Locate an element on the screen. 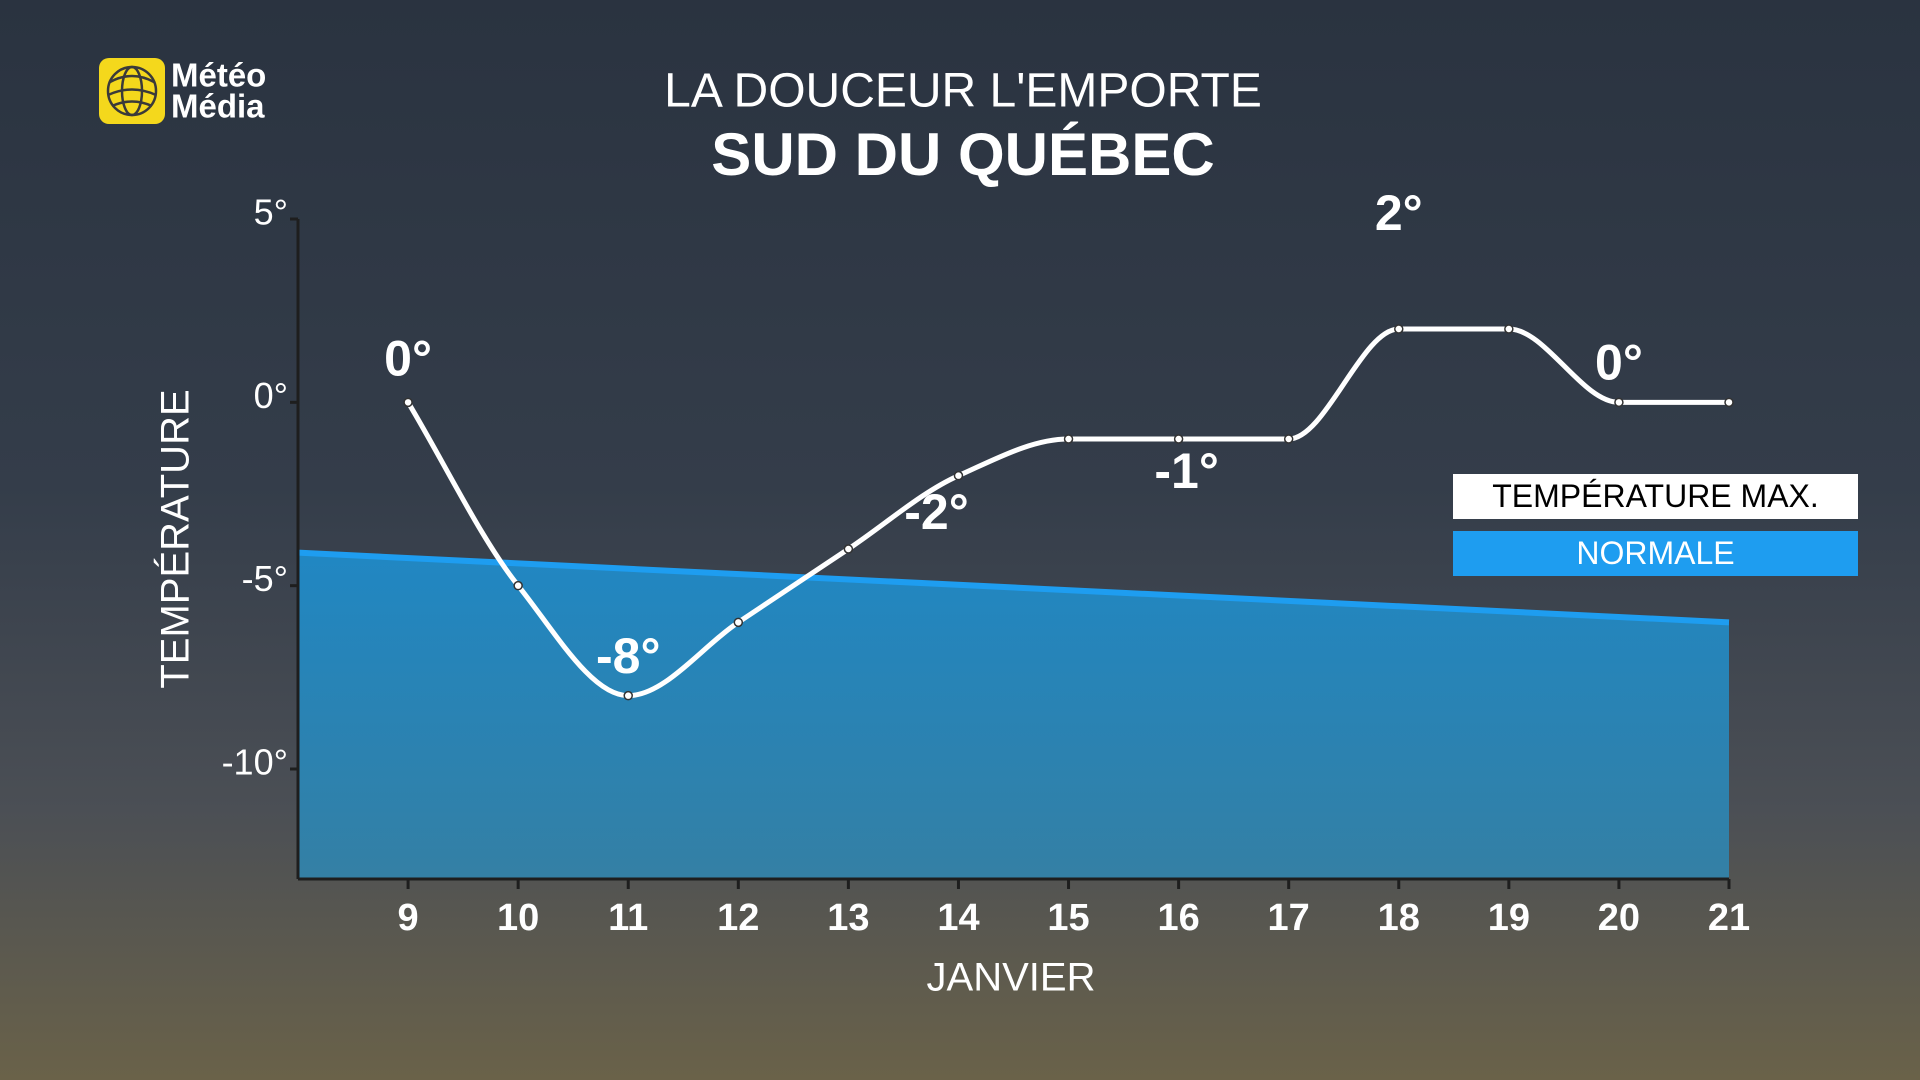  data-label: -8° is located at coordinates (628, 656).